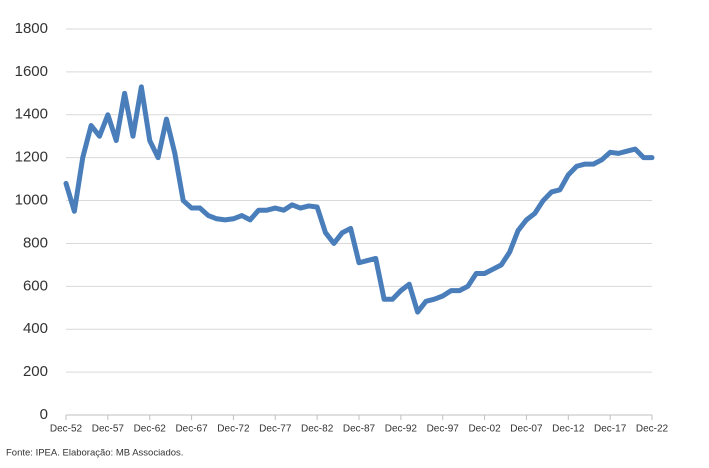  I want to click on y-tick-label: 1000, so click(31, 200).